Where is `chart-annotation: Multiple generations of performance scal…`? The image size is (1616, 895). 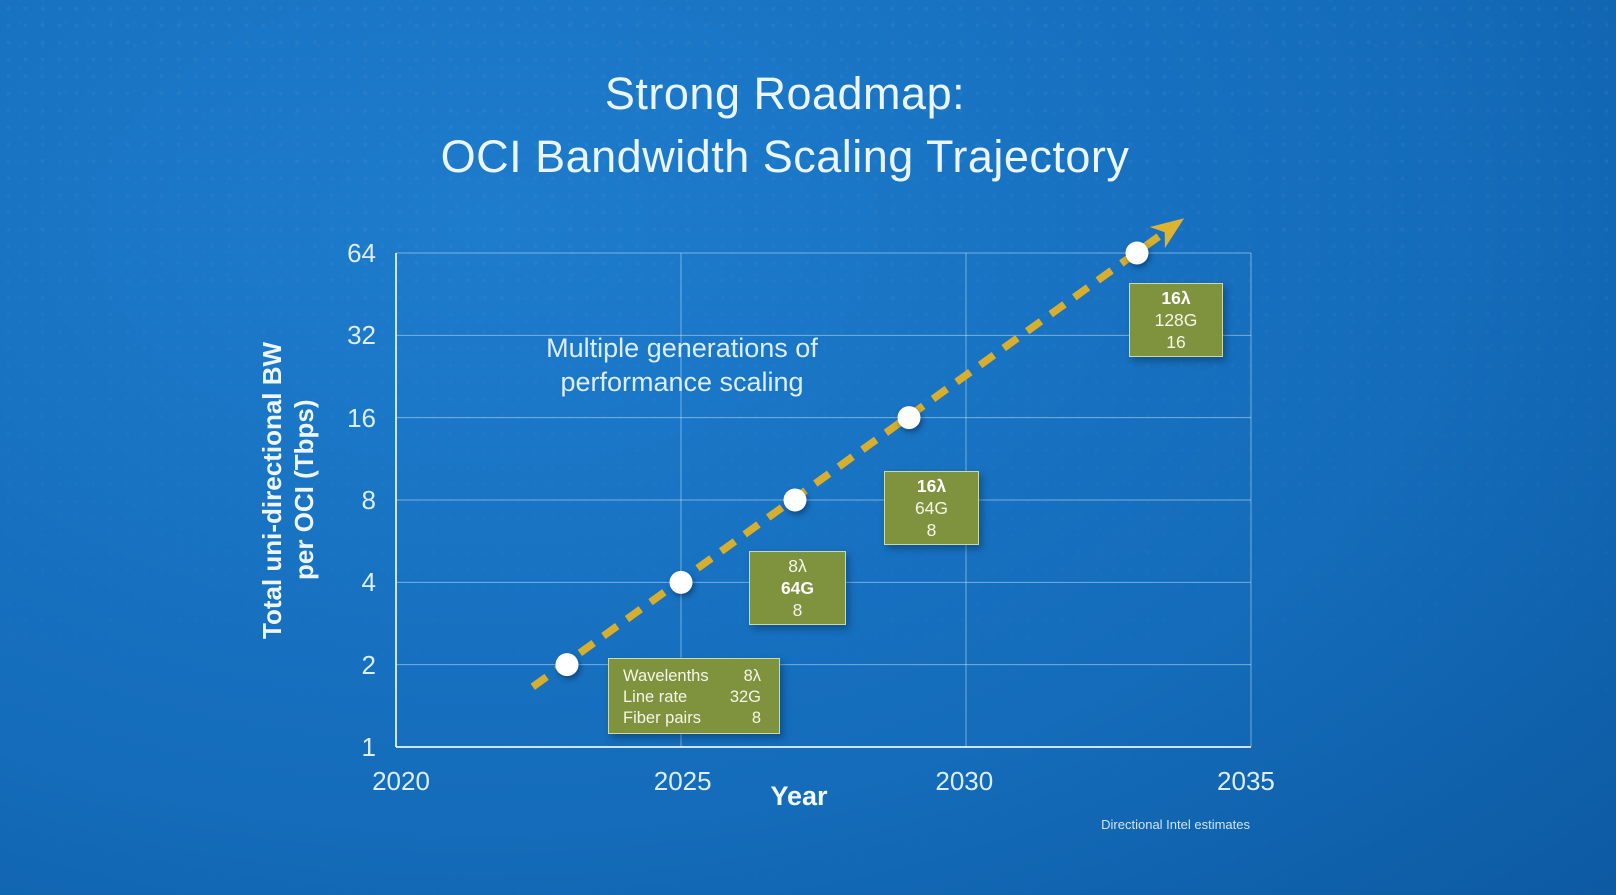
chart-annotation: Multiple generations of performance scal… is located at coordinates (682, 365).